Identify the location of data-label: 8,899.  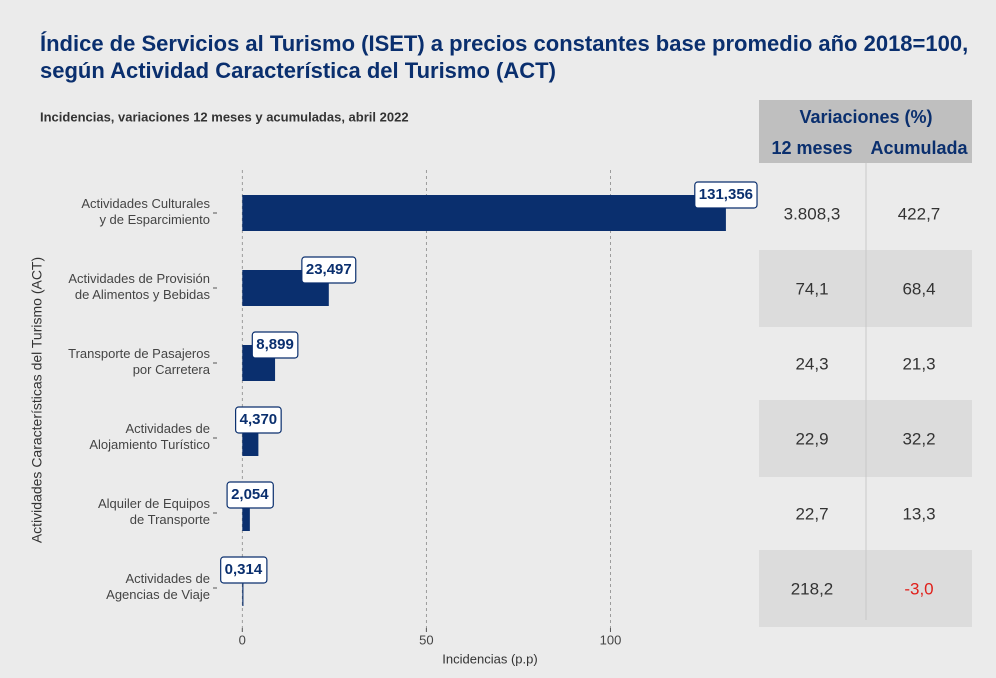
(275, 344).